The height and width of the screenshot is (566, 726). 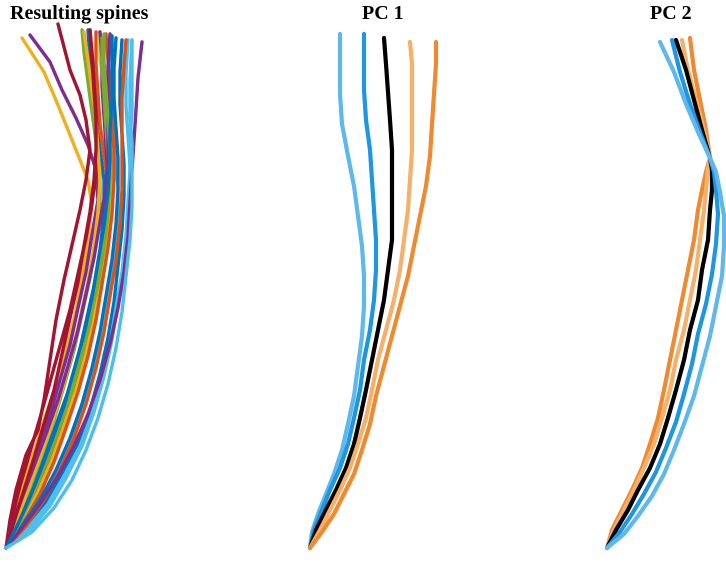 I want to click on panel-title-pc1: PC 1, so click(x=383, y=13).